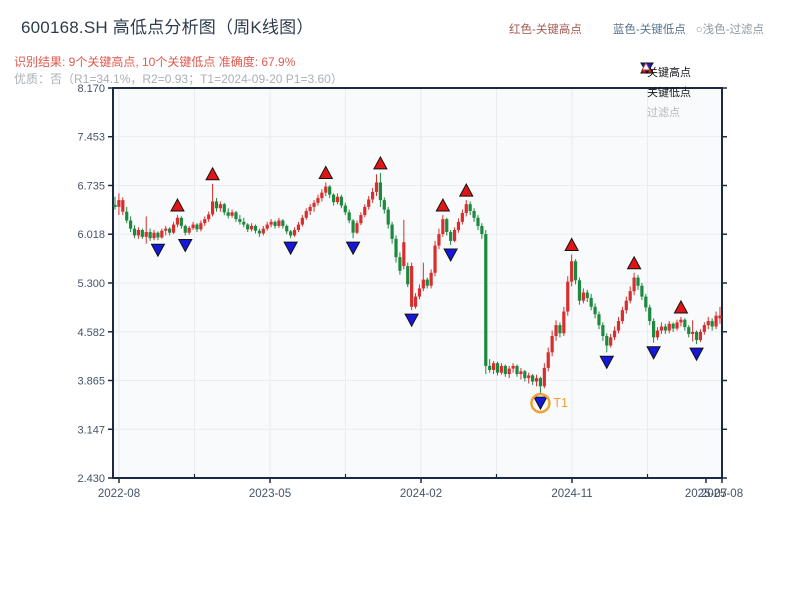 The height and width of the screenshot is (600, 800). What do you see at coordinates (646, 66) in the screenshot?
I see `open-triangle-icon` at bounding box center [646, 66].